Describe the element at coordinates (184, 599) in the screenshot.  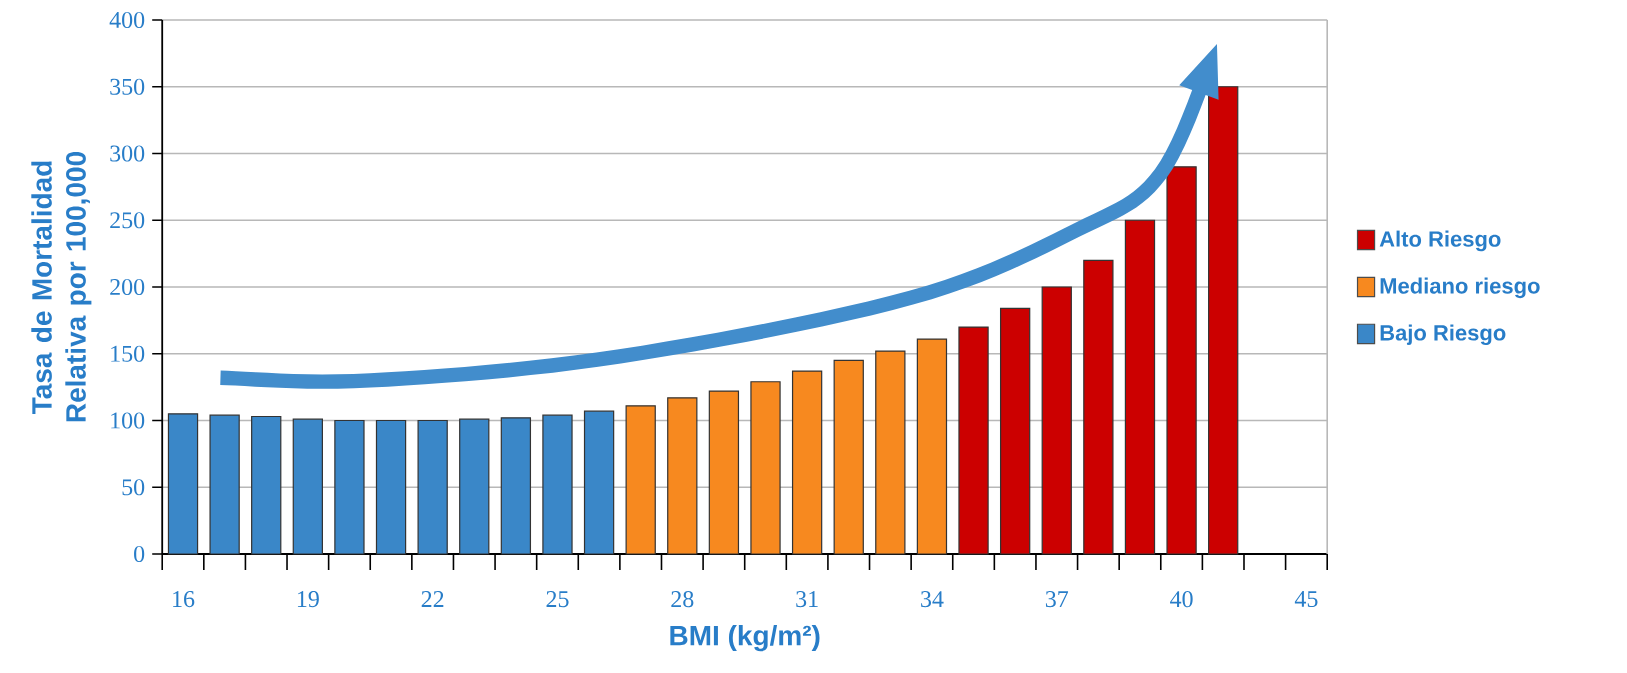
I see `x-tick-label: 16` at that location.